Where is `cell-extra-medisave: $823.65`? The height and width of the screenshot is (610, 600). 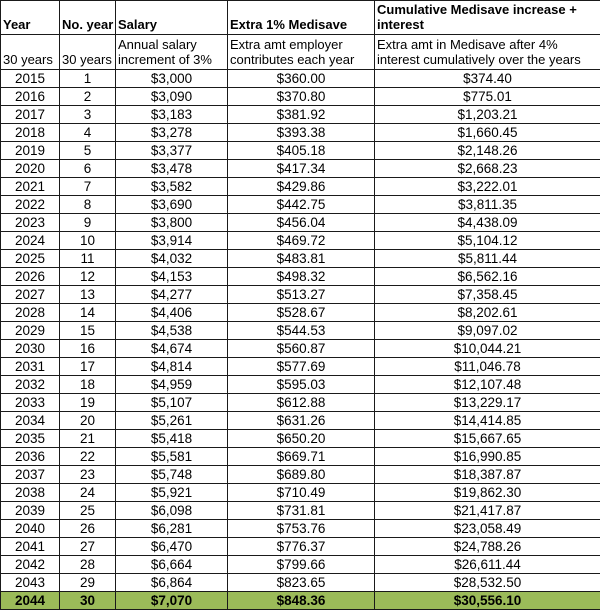
cell-extra-medisave: $823.65 is located at coordinates (301, 583).